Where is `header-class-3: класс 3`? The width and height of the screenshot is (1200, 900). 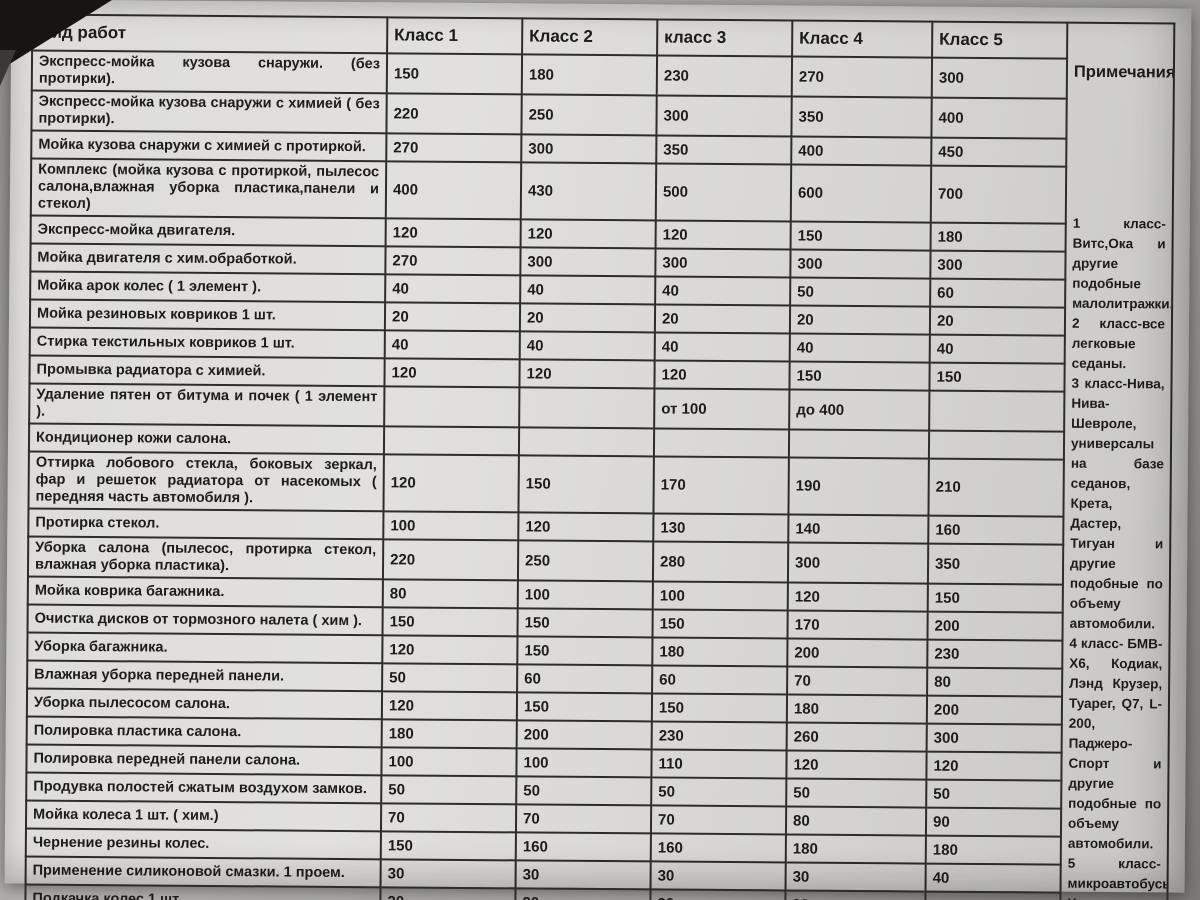 header-class-3: класс 3 is located at coordinates (725, 38).